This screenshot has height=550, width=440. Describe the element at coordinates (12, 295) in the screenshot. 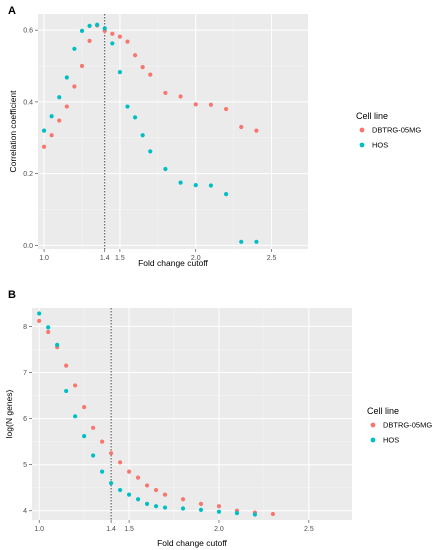

I see `panel-label: B` at that location.